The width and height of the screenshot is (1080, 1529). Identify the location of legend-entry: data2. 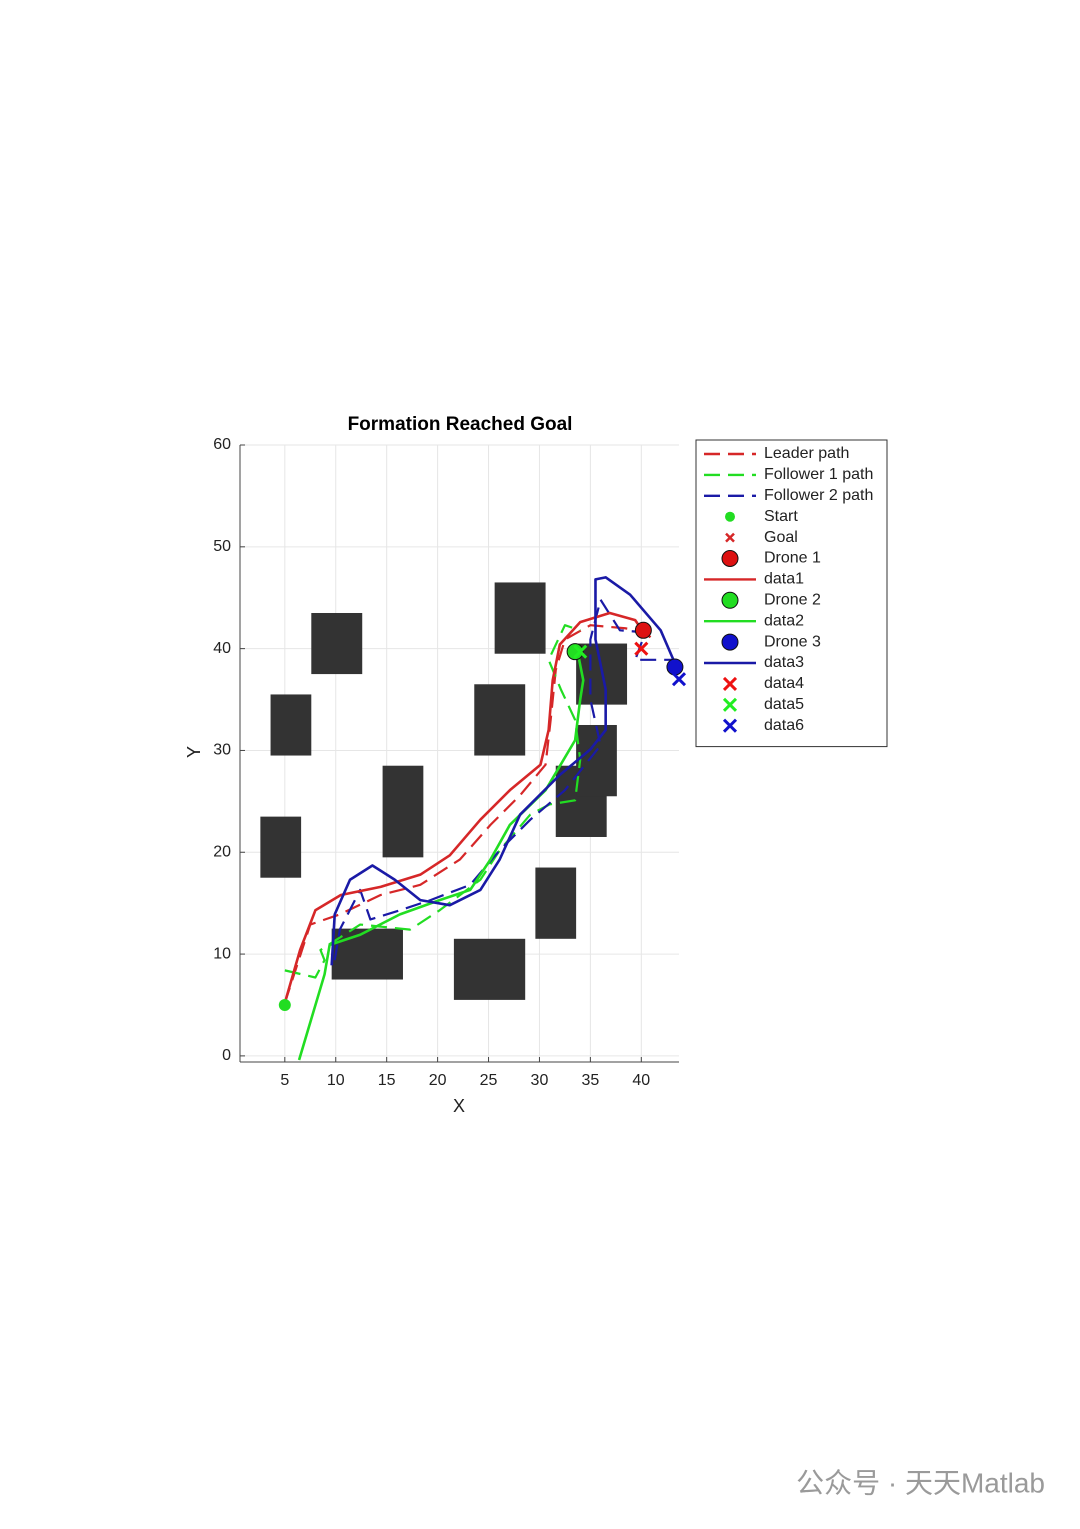
(784, 620).